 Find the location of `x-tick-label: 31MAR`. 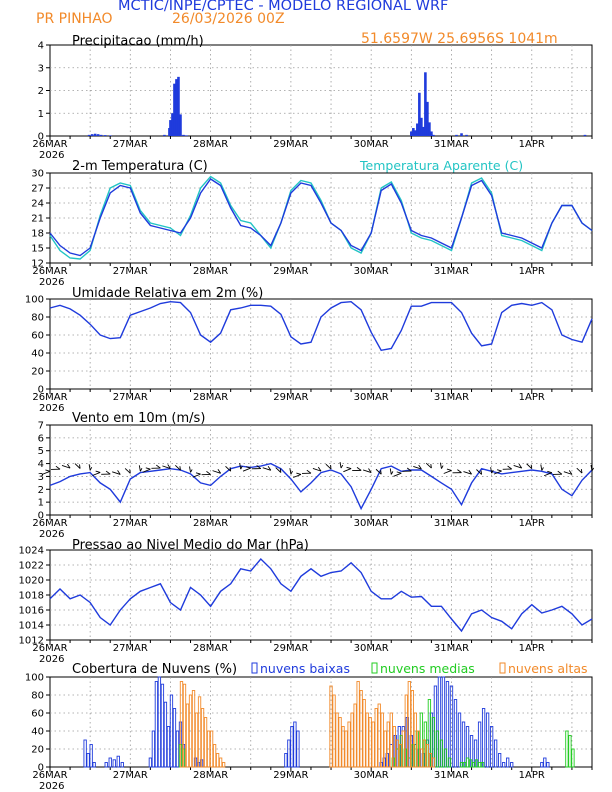

x-tick-label: 31MAR is located at coordinates (451, 648).